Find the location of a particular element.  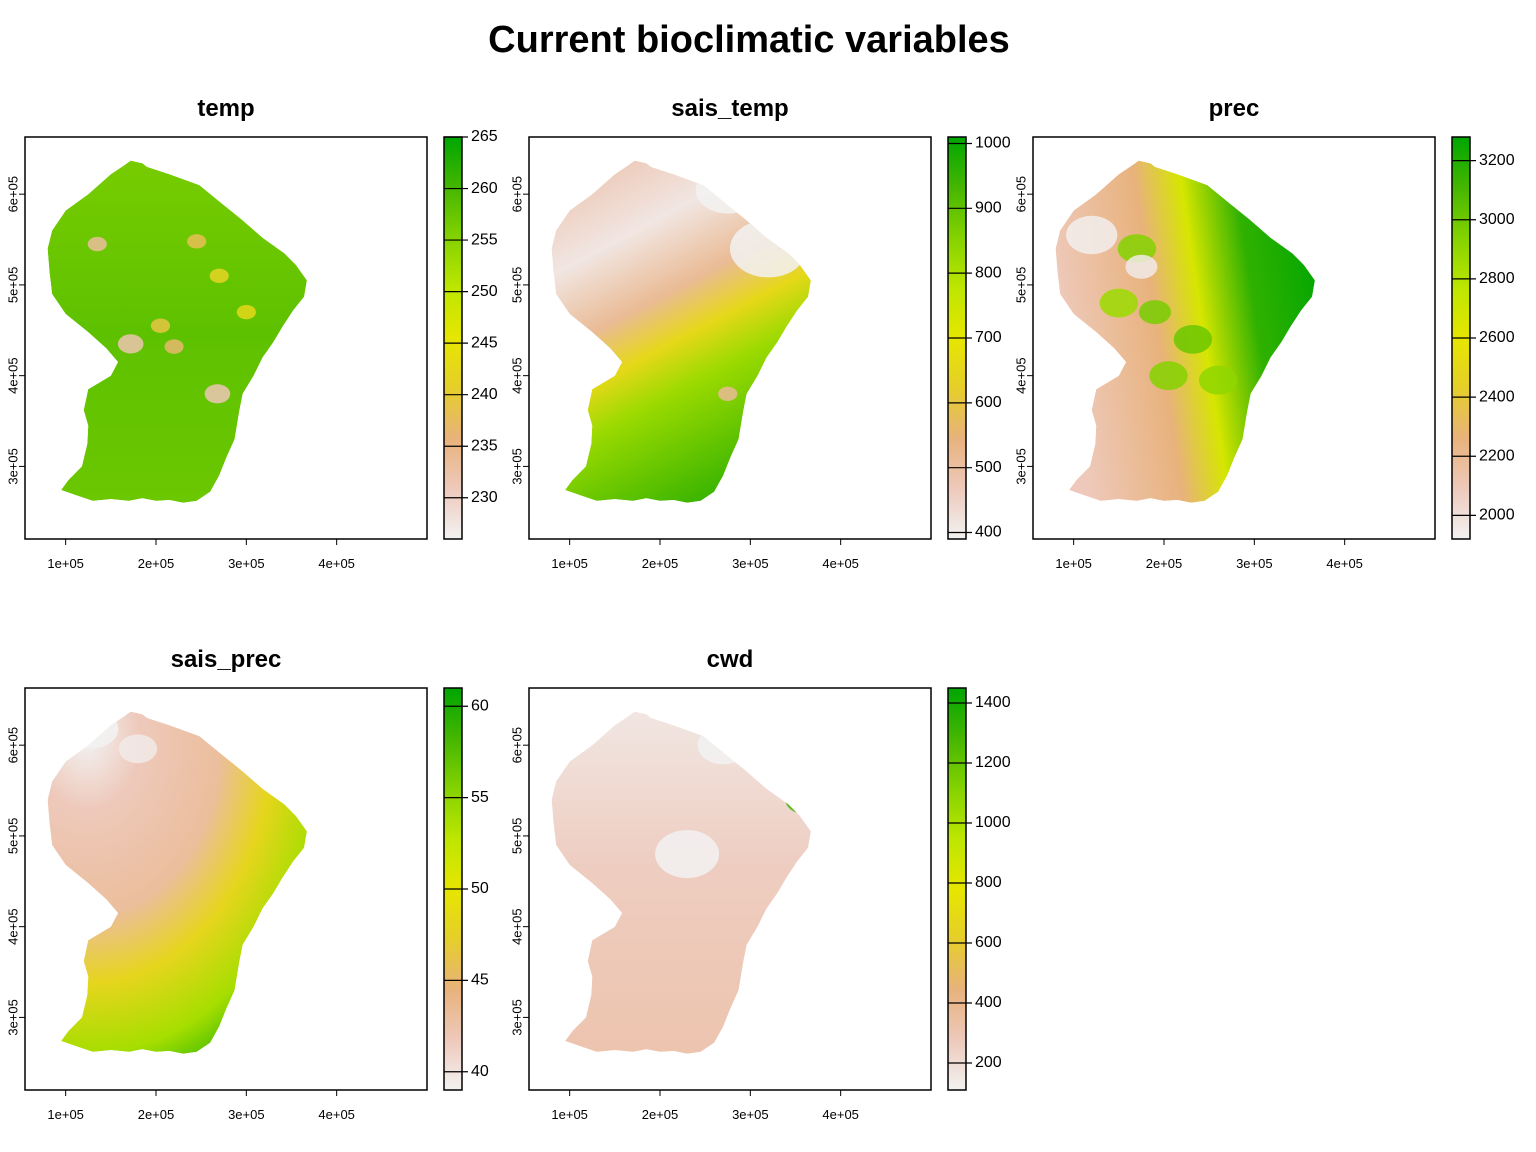

territory-raster is located at coordinates (177, 331).